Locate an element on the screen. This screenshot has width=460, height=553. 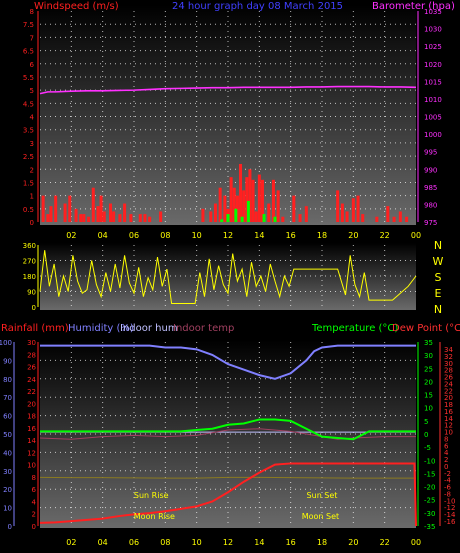
time-tick-label: 22 is located at coordinates (385, 542).